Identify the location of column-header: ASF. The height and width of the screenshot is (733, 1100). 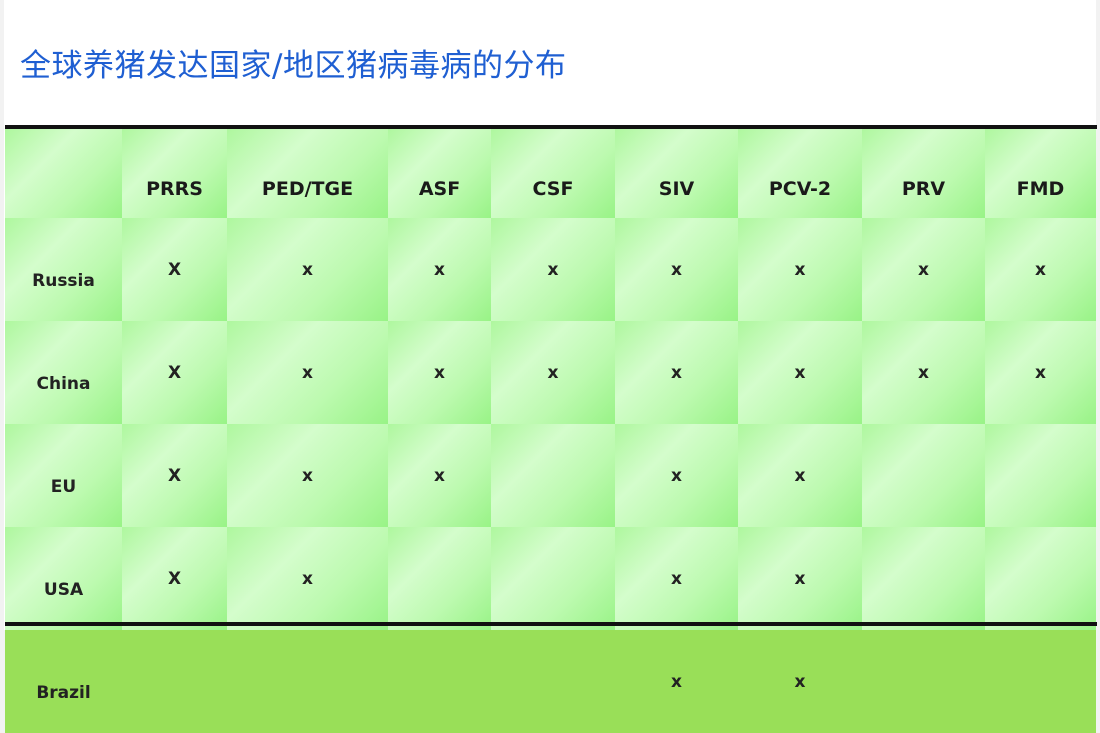
(439, 173).